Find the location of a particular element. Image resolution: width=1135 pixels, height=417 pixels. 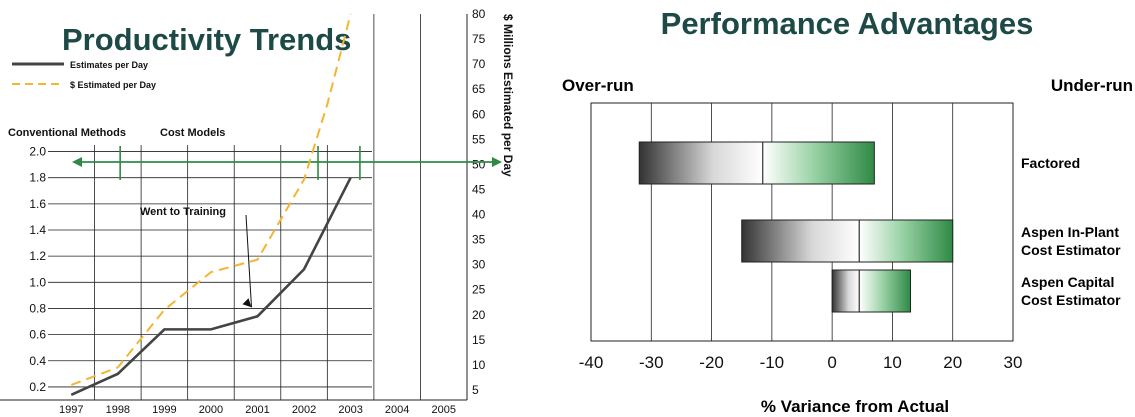

legend-label-estimates: Estimates per Day is located at coordinates (109, 65).